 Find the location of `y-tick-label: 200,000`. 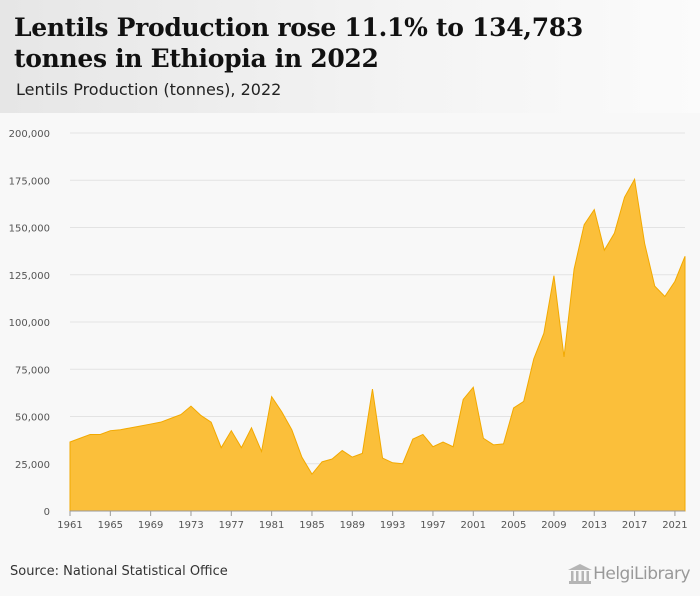

y-tick-label: 200,000 is located at coordinates (29, 134).